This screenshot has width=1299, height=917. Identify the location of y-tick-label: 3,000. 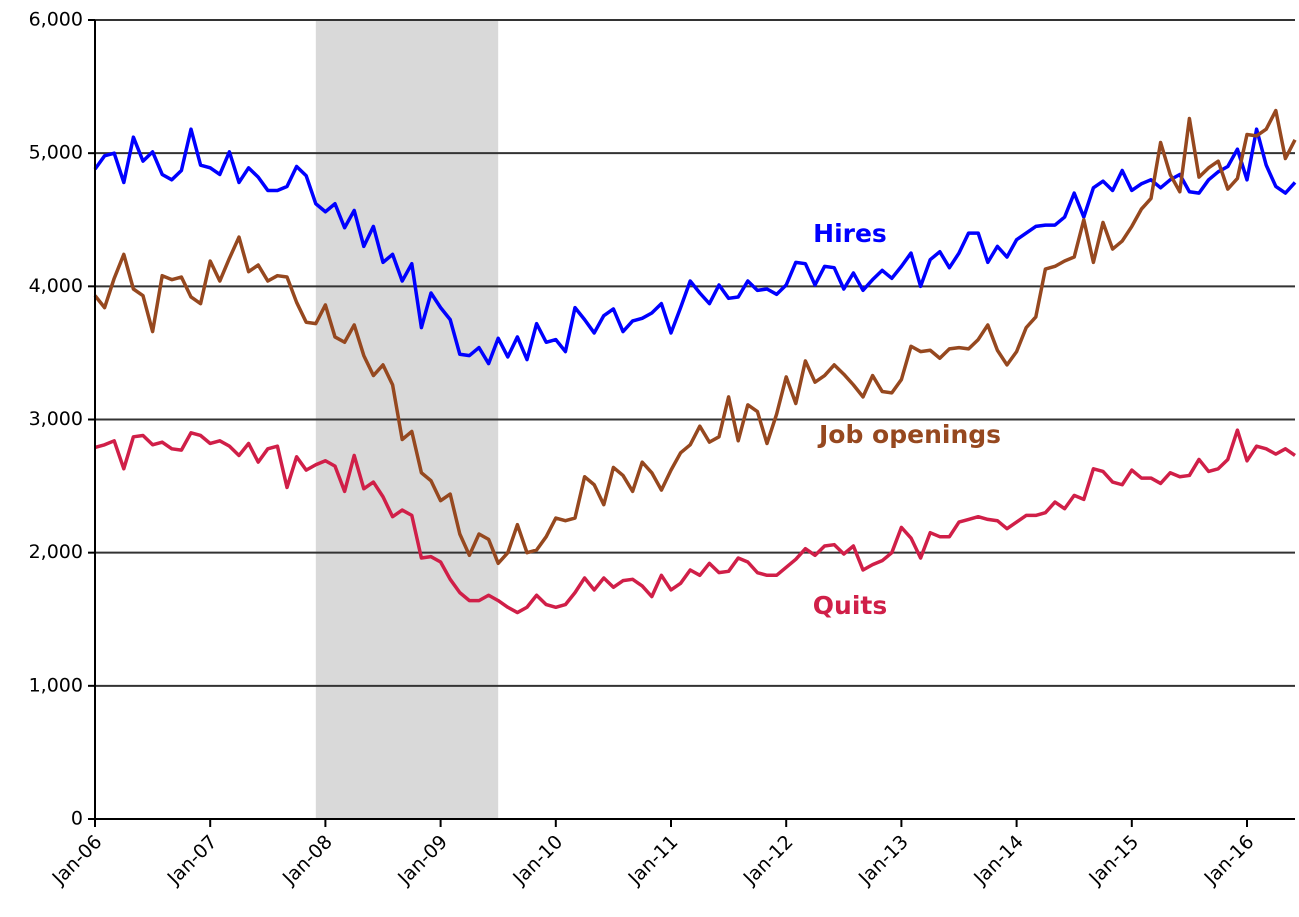
(56, 419).